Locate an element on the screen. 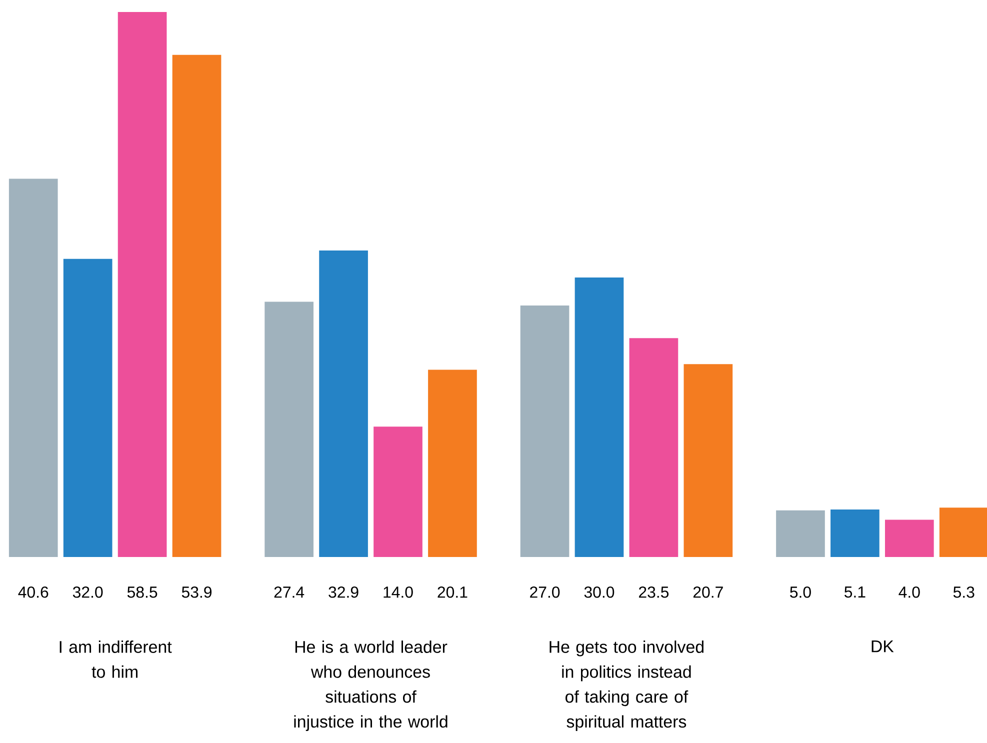 Image resolution: width=987 pixels, height=743 pixels. data-label: 27.4 is located at coordinates (289, 592).